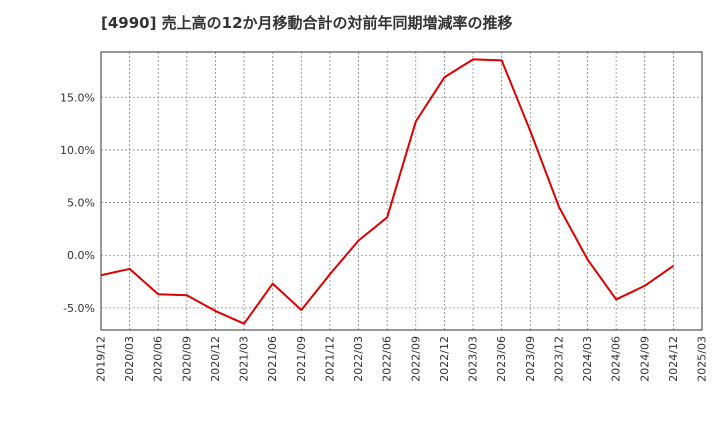 The height and width of the screenshot is (440, 720). I want to click on x-tick-label: 2023/09, so click(530, 359).